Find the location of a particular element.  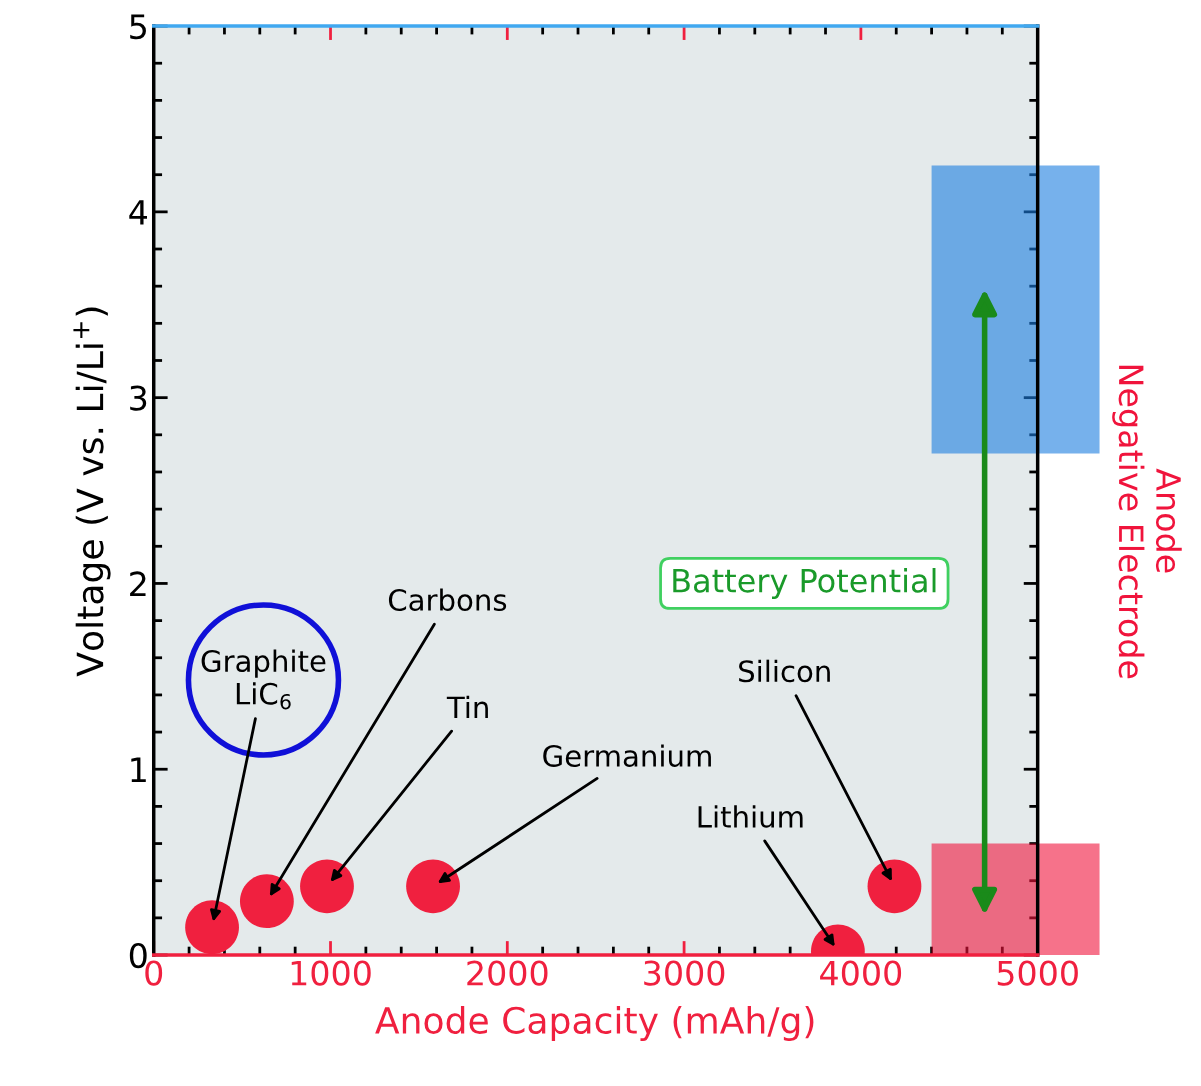

annotation: Carbons is located at coordinates (447, 599).